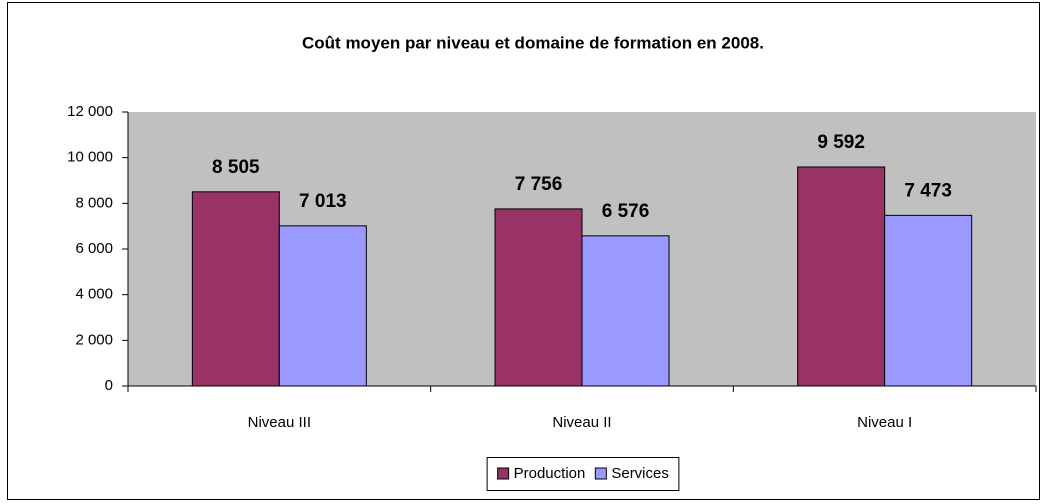  I want to click on y-tick-label: 12 000, so click(90, 111).